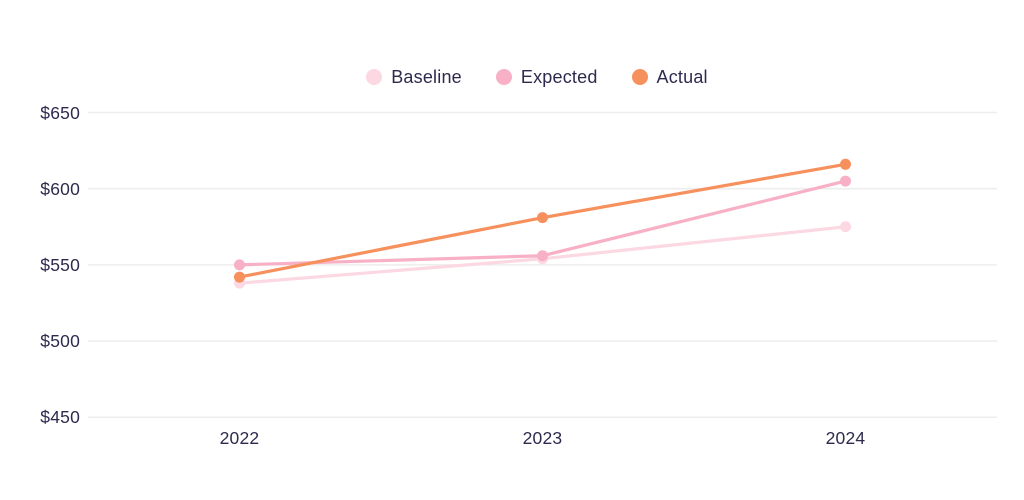 This screenshot has height=500, width=1024. What do you see at coordinates (239, 277) in the screenshot?
I see `data-point-actual-2022` at bounding box center [239, 277].